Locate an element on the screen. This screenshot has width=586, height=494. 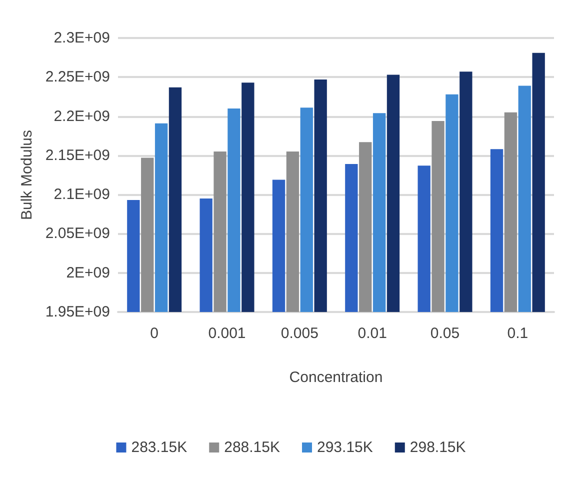
y-tick-label: 2.1E+09 is located at coordinates (82, 195).